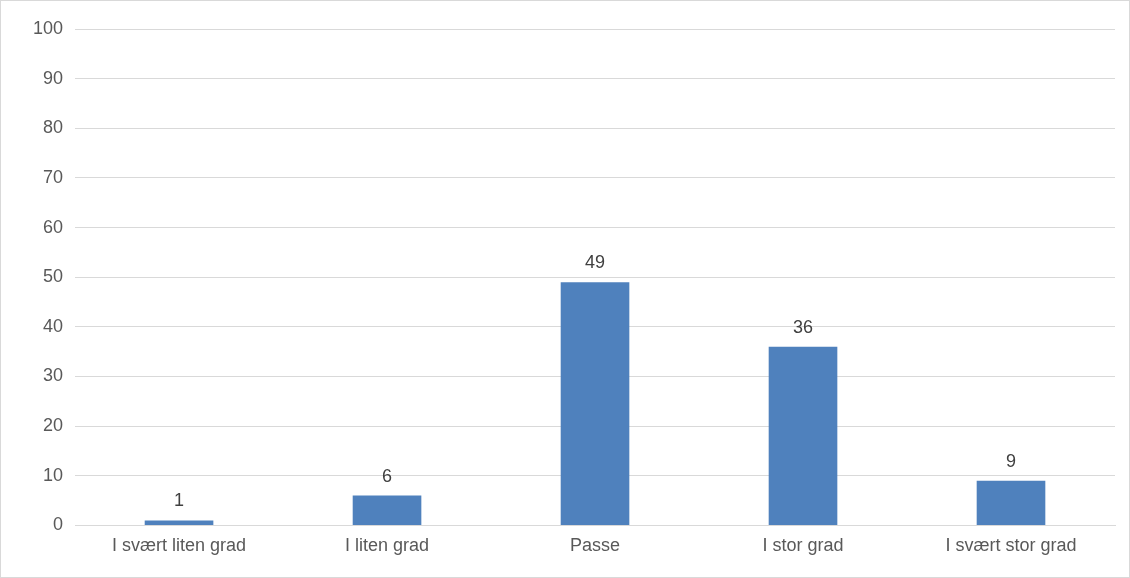 The image size is (1130, 578). I want to click on y-tick-label: 30, so click(53, 375).